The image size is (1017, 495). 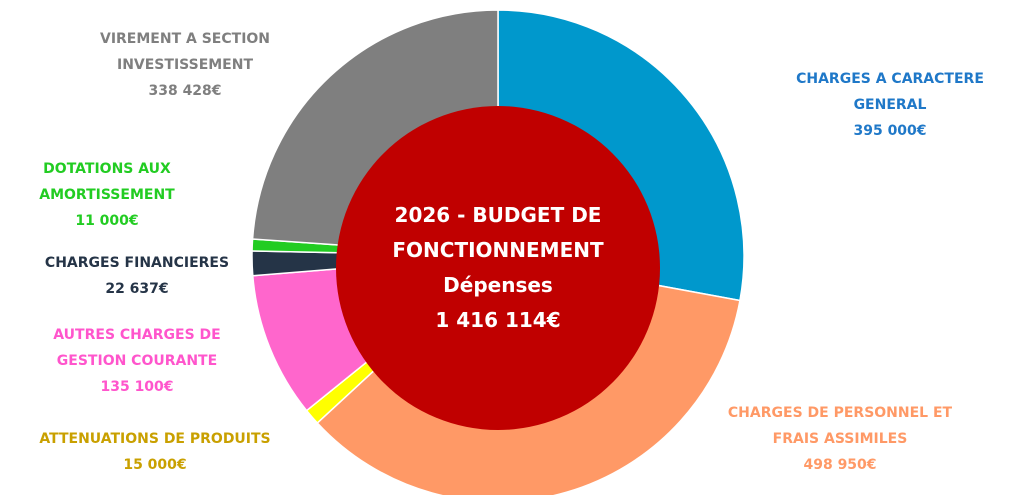 I want to click on category-label: ATTENUATIONS DE PRODUITS, so click(x=155, y=439).